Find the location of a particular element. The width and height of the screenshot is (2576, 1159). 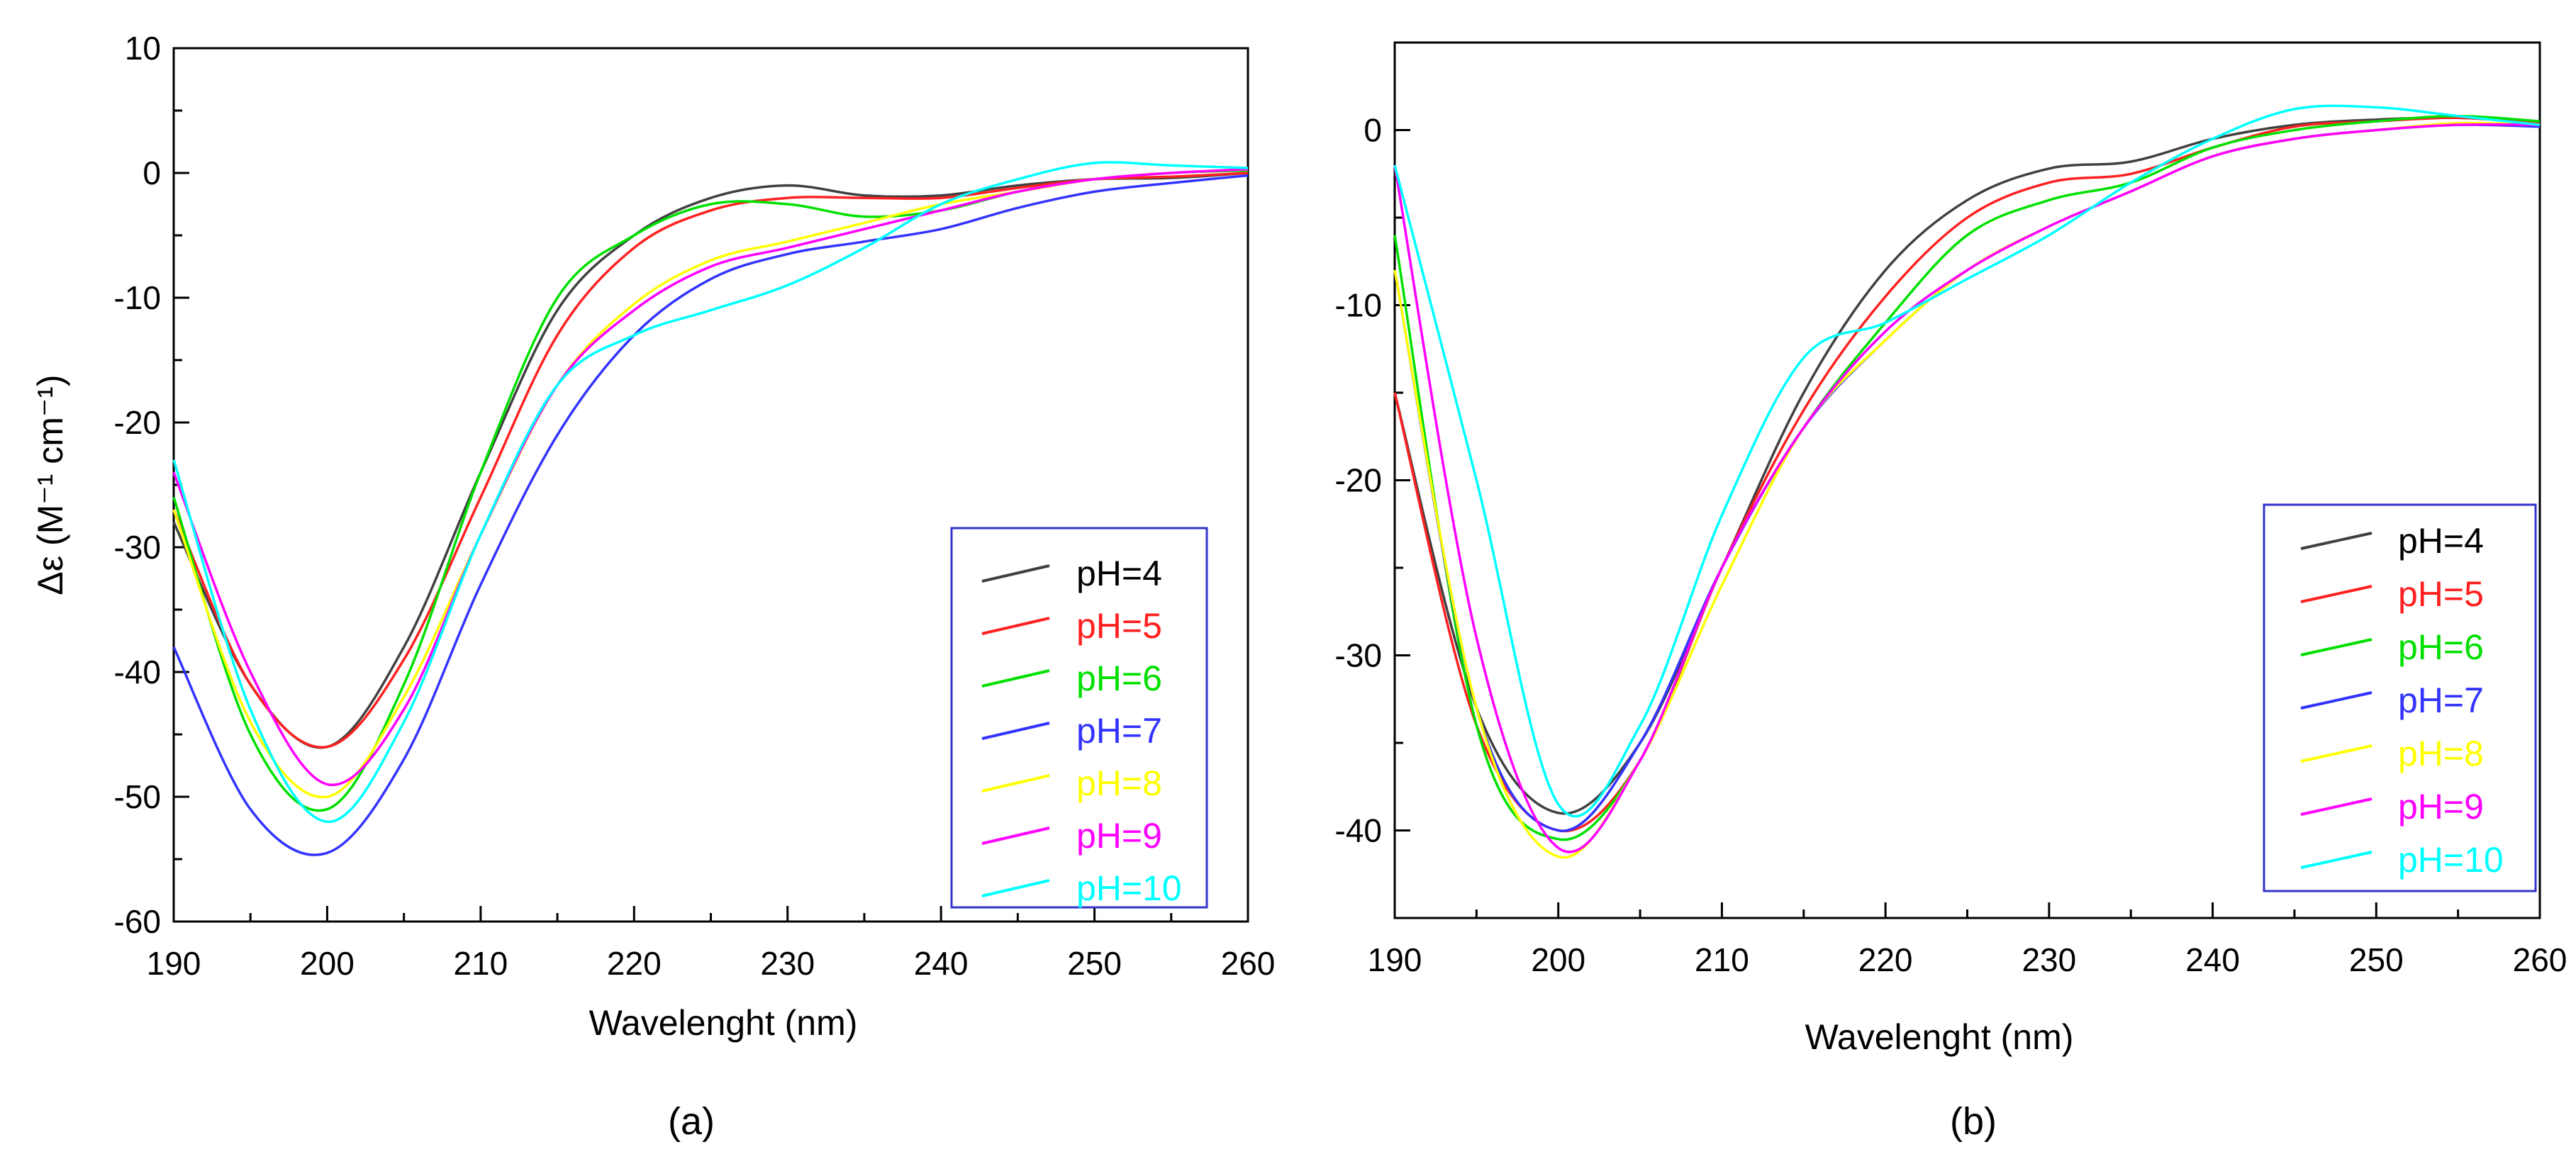

panel-label-b: (b) is located at coordinates (1973, 1121).